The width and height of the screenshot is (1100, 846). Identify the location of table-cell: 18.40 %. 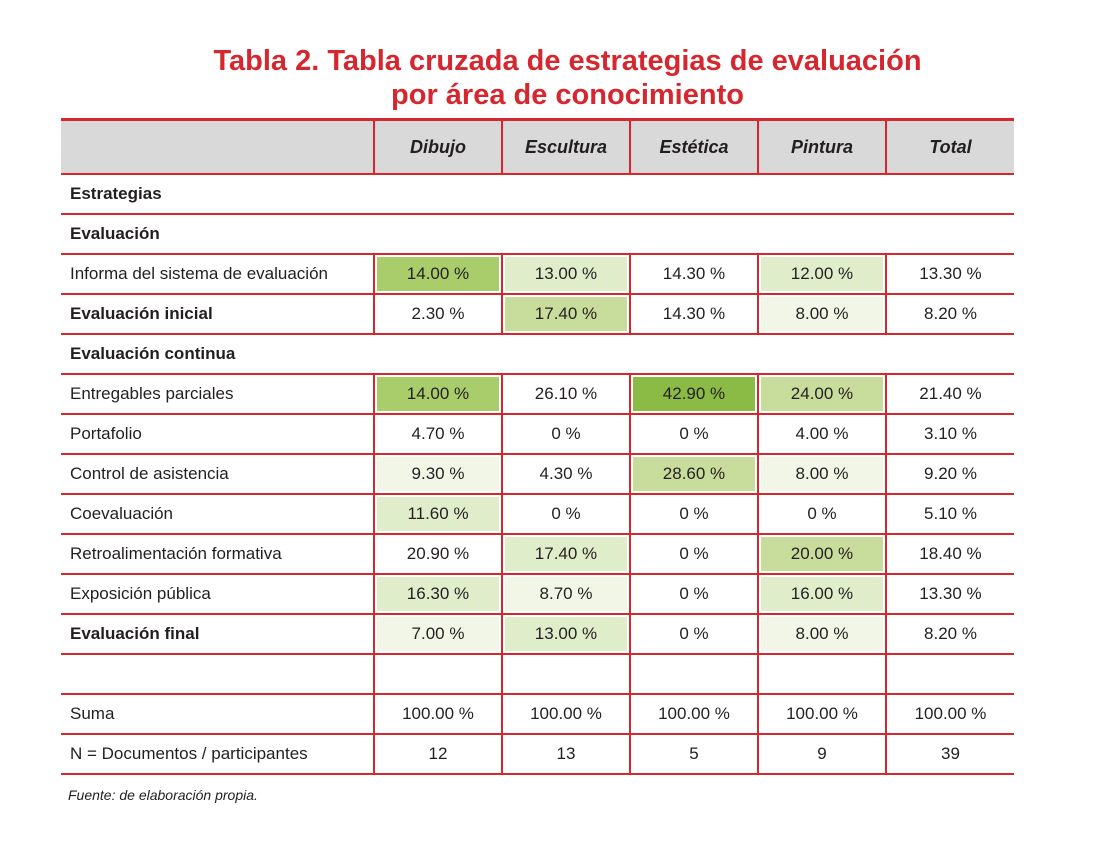
(949, 554).